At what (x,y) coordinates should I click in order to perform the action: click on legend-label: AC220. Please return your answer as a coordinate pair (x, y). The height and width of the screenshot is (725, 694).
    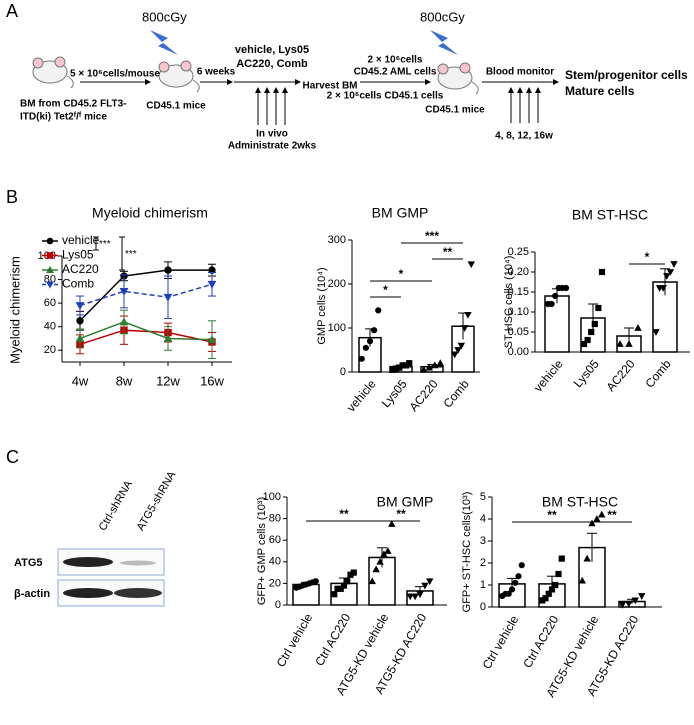
    Looking at the image, I should click on (80, 269).